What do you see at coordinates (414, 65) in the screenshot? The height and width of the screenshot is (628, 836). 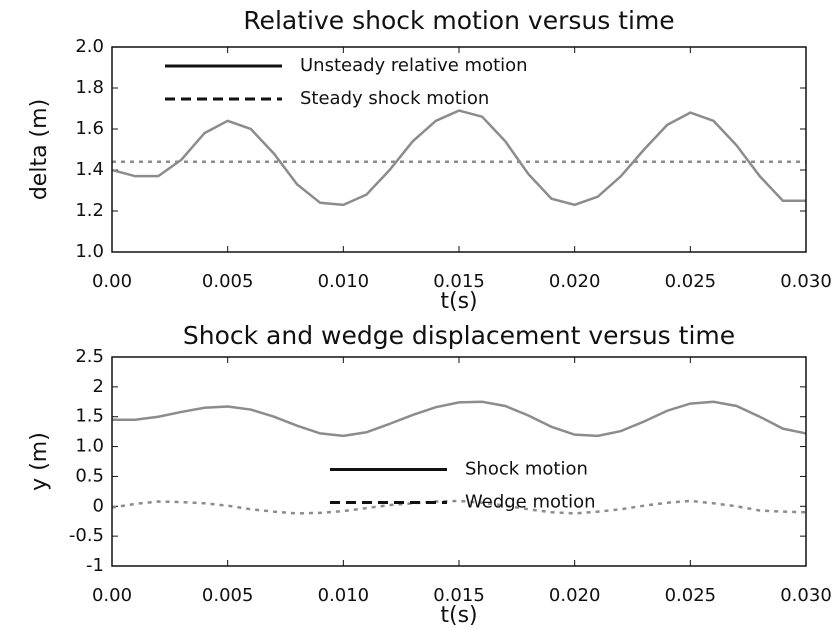 I see `legend-label: Unsteady relative motion` at bounding box center [414, 65].